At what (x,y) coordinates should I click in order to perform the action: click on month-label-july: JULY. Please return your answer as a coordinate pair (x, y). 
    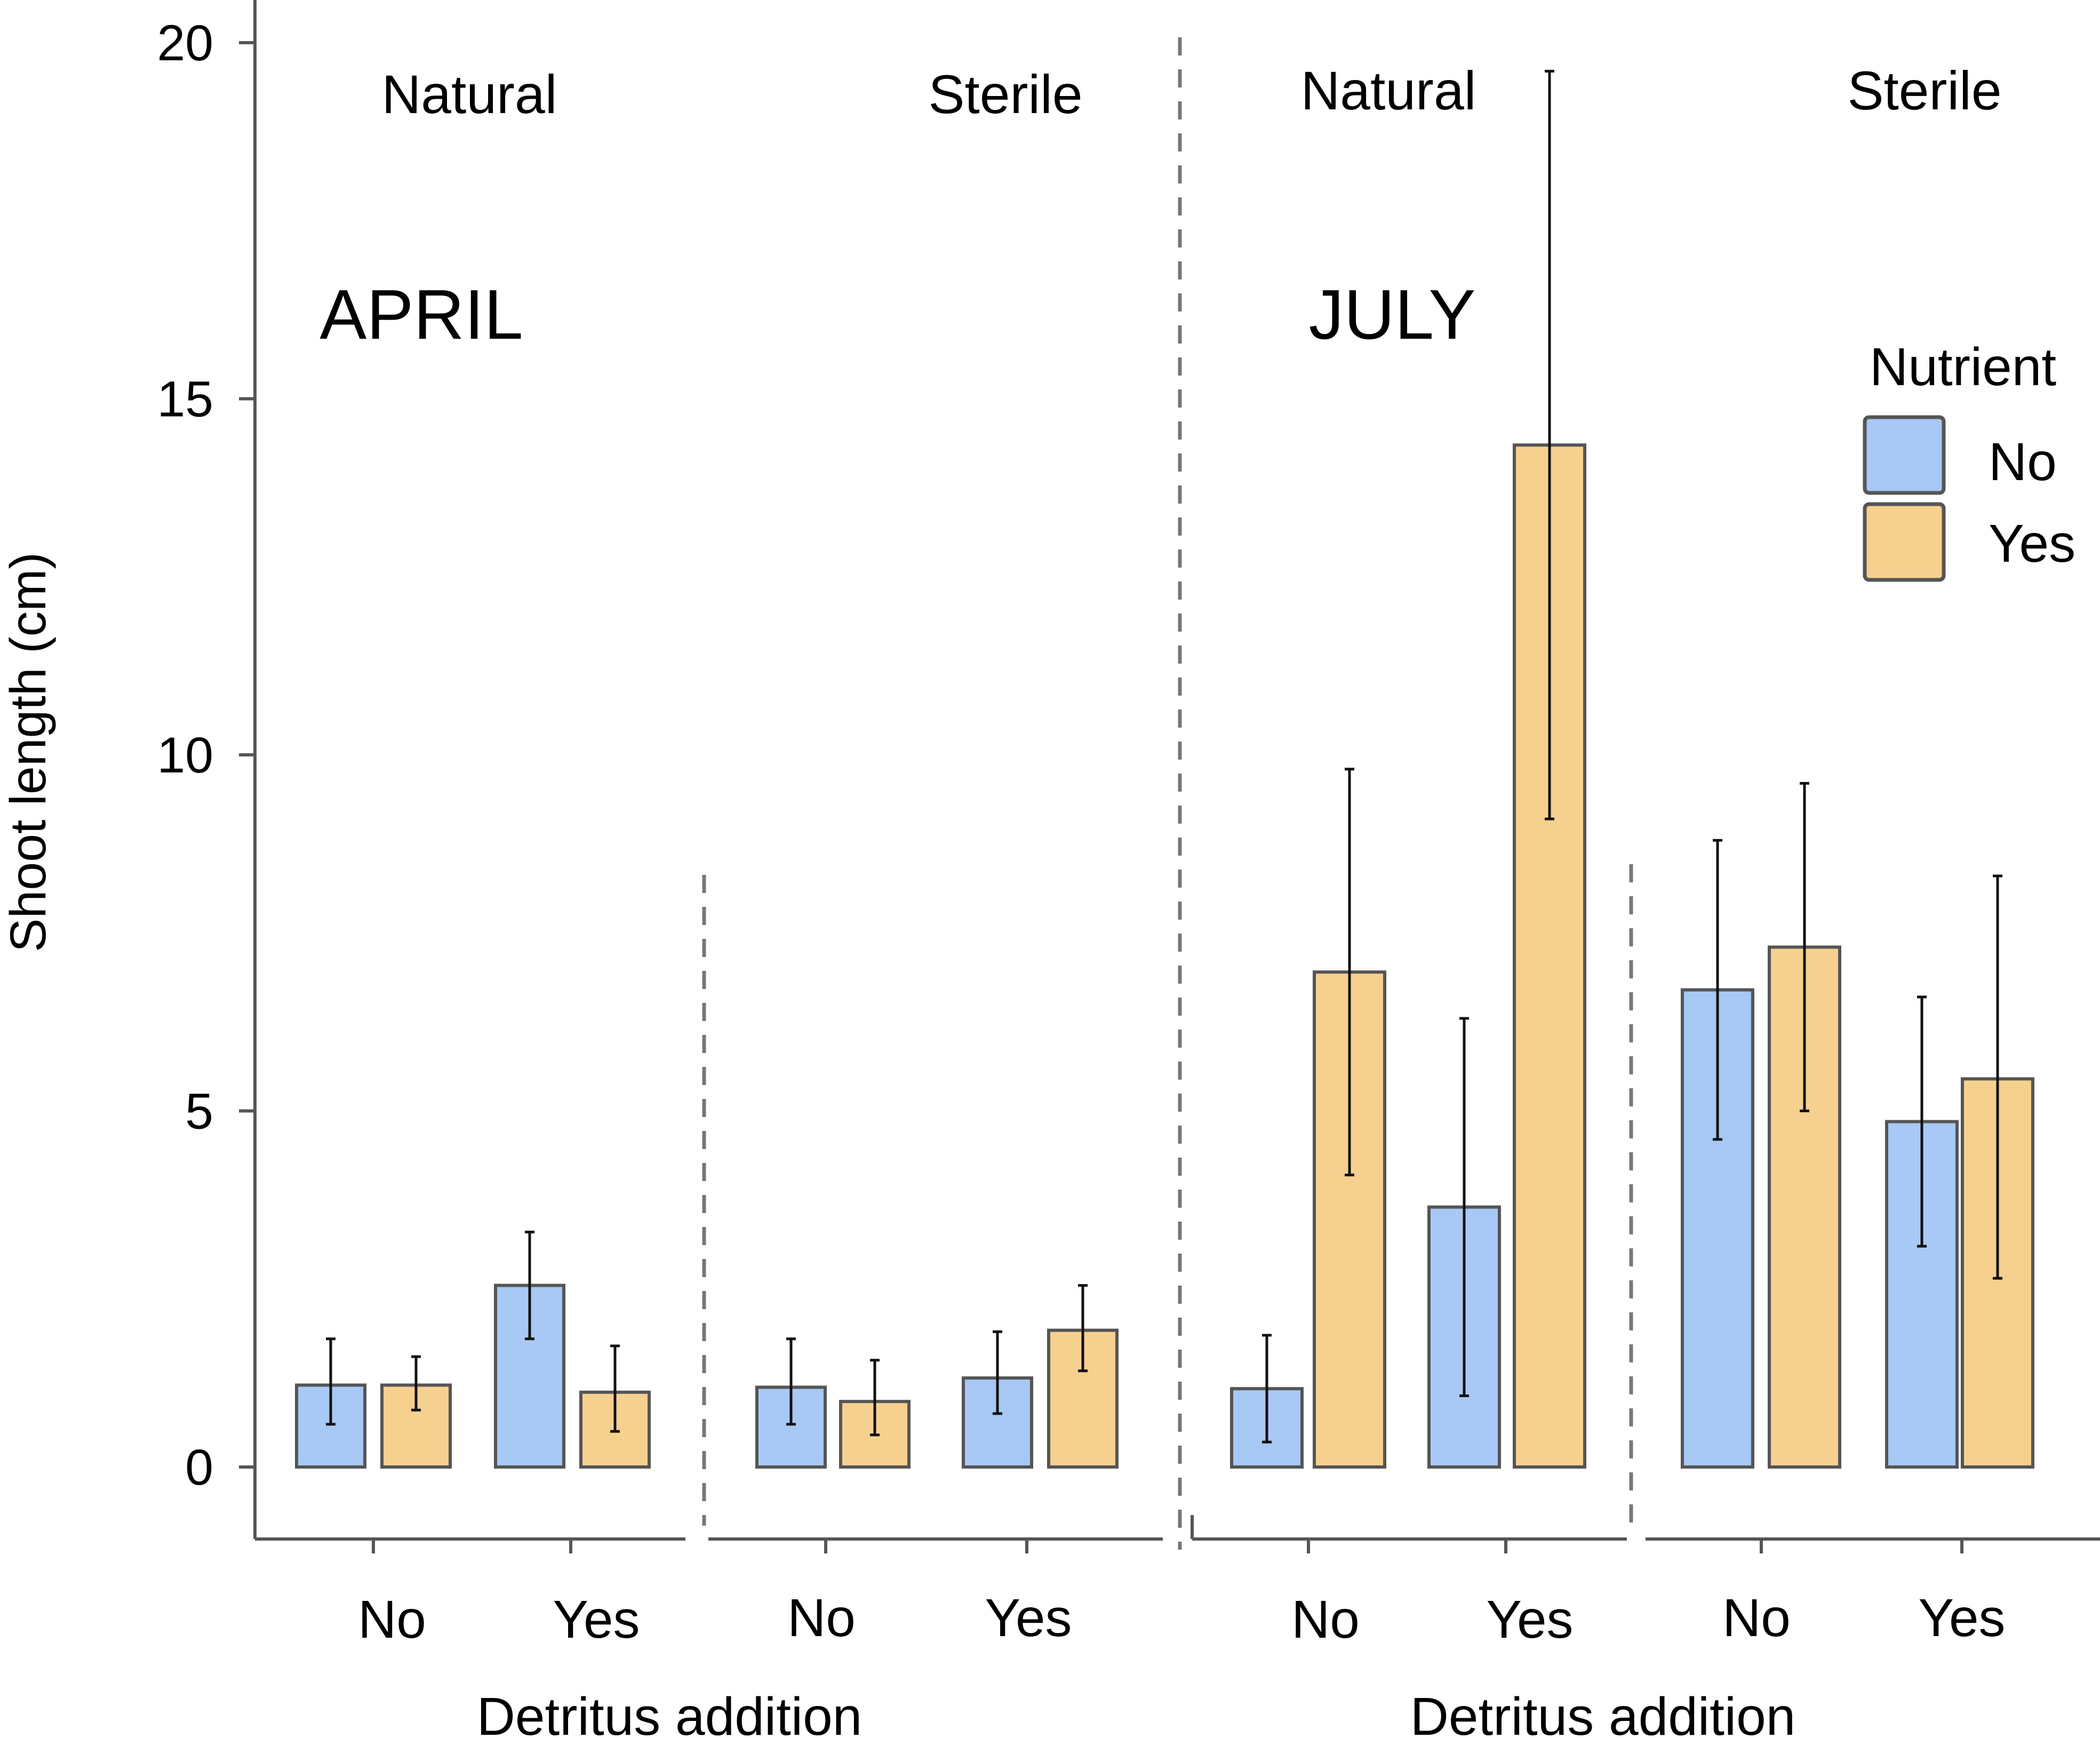
    Looking at the image, I should click on (1393, 314).